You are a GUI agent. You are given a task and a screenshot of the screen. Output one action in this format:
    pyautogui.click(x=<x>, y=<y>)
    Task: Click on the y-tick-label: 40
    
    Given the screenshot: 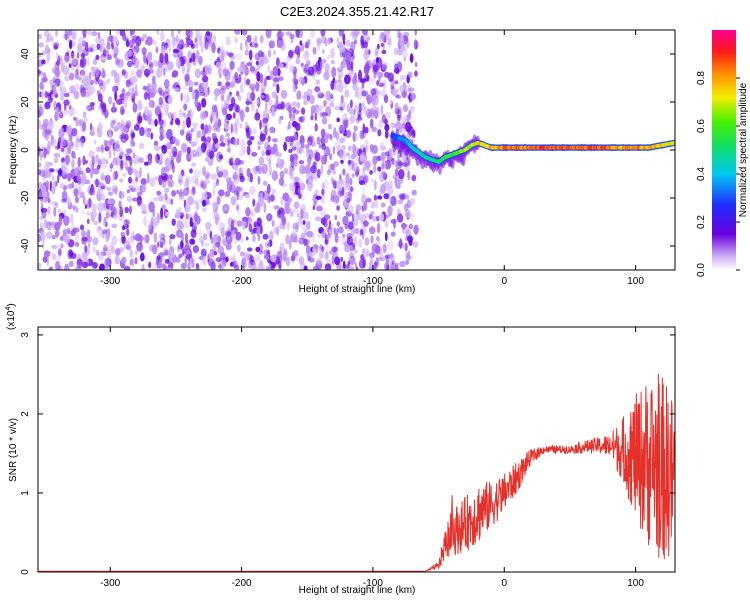 What is the action you would take?
    pyautogui.click(x=25, y=54)
    